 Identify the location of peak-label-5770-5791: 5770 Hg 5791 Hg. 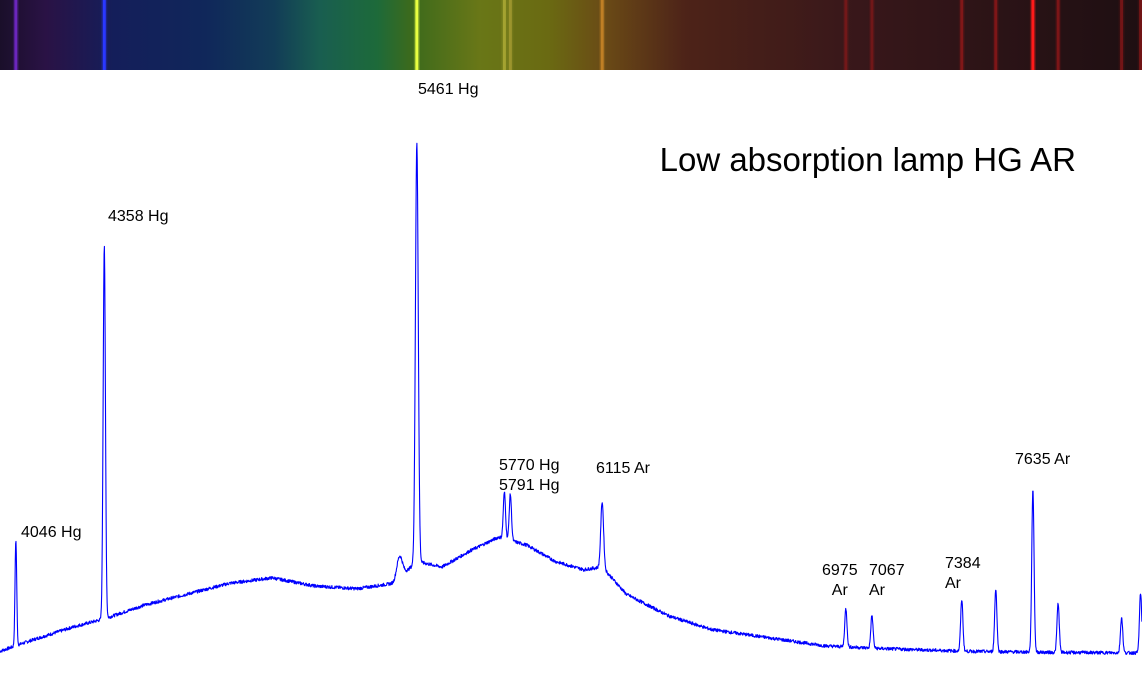
(529, 476).